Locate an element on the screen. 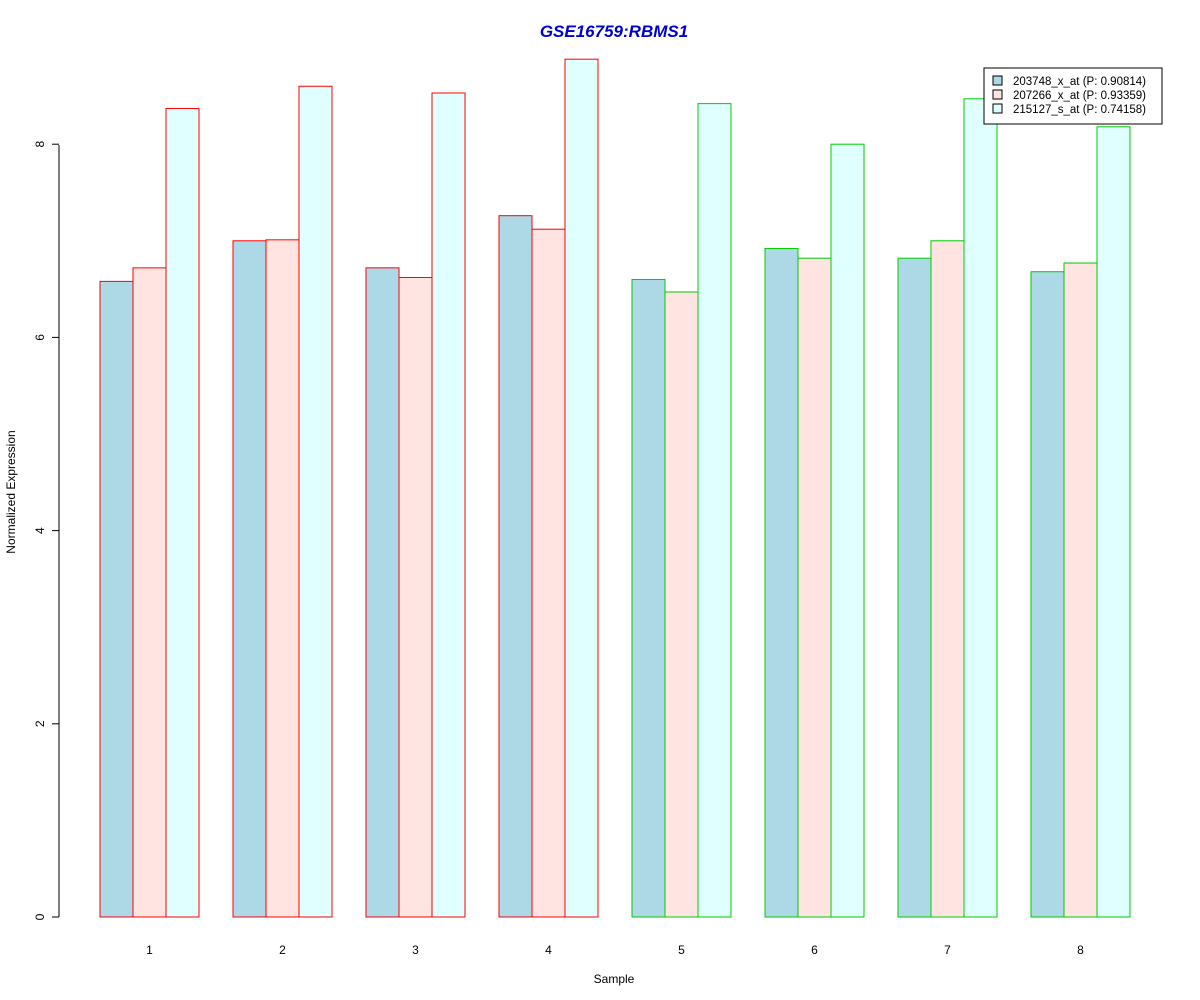 The image size is (1200, 1000). legend-label-3: 215127_s_at (P: 0.74158) is located at coordinates (1079, 110).